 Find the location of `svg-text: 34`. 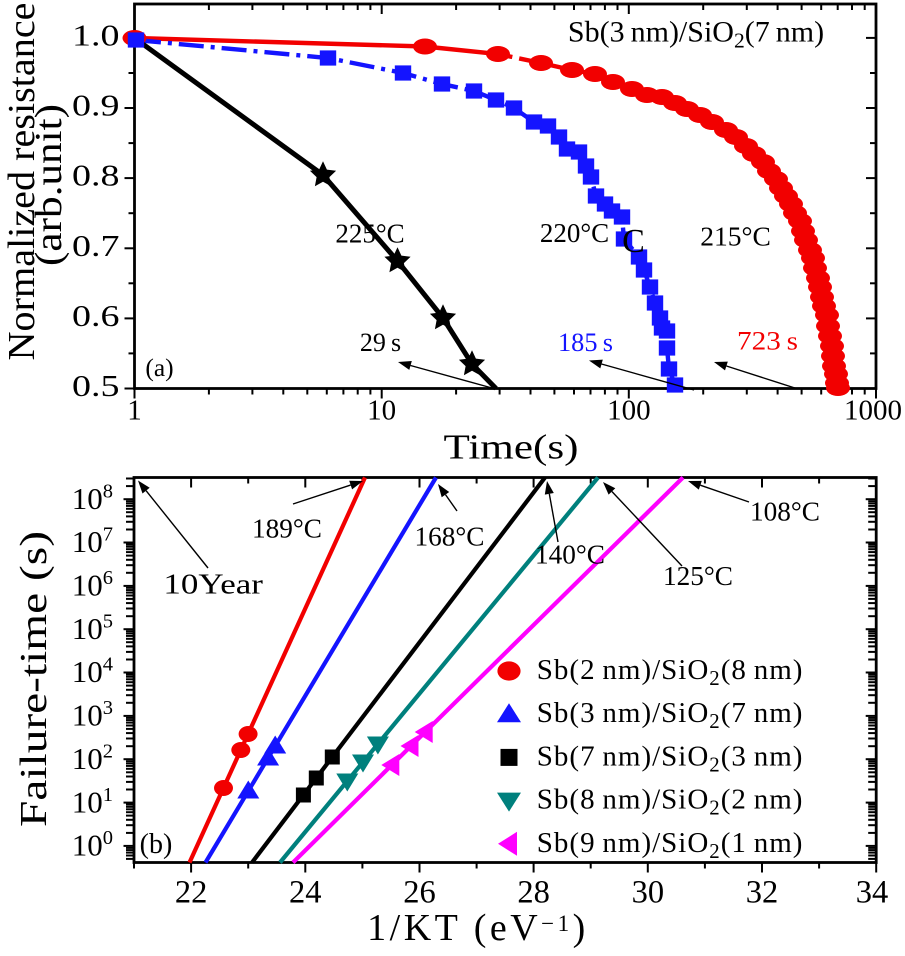

svg-text: 34 is located at coordinates (872, 893).